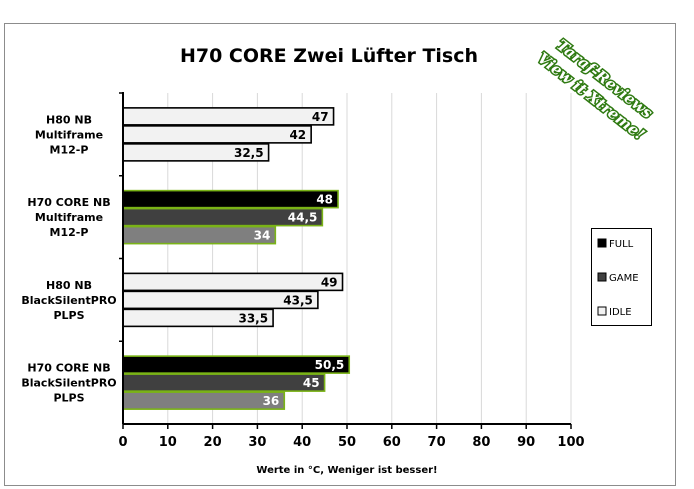  I want to click on legend-label: GAME, so click(624, 278).